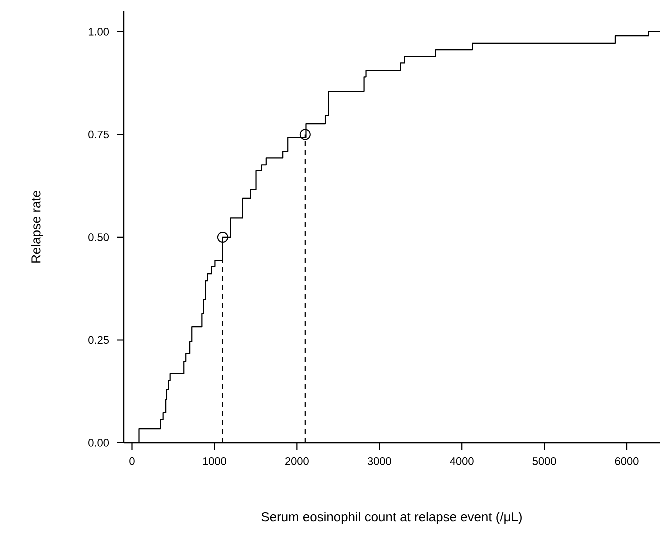 The image size is (662, 547). Describe the element at coordinates (99, 32) in the screenshot. I see `y-tick-label: 1.00` at that location.